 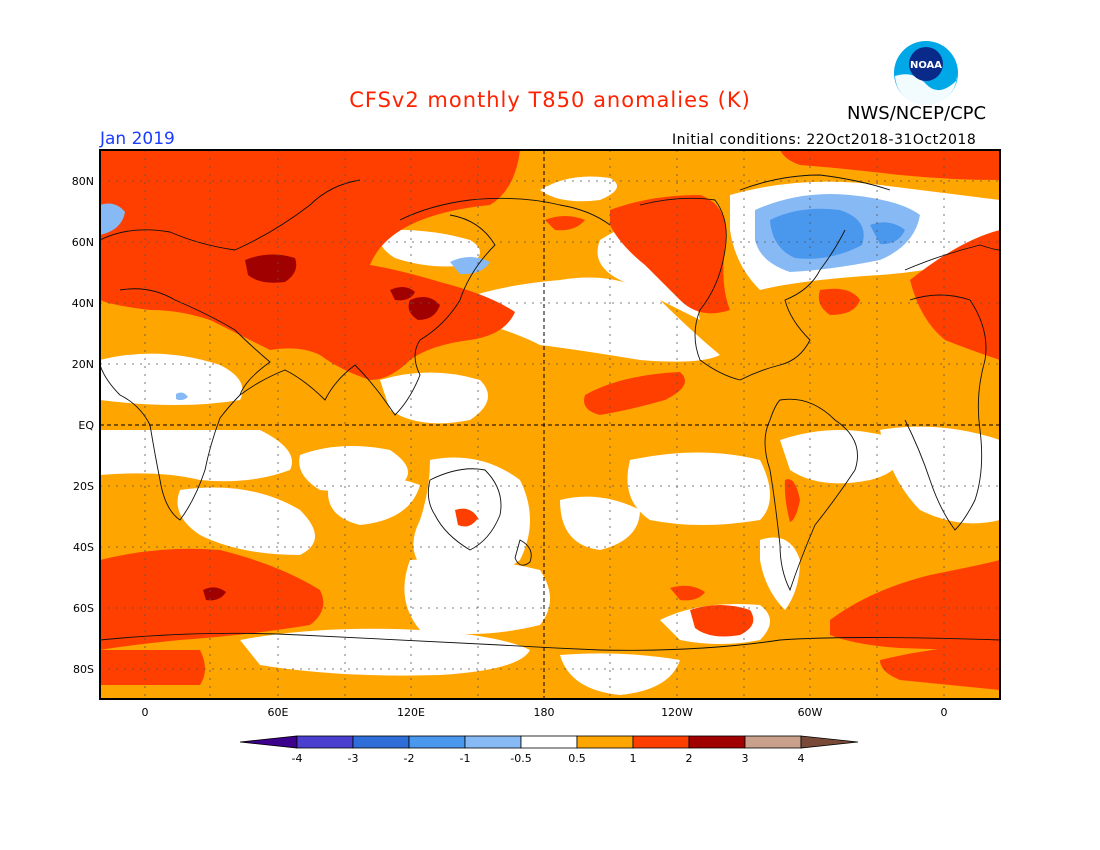 What do you see at coordinates (745, 758) in the screenshot?
I see `colorbar-label: 3` at bounding box center [745, 758].